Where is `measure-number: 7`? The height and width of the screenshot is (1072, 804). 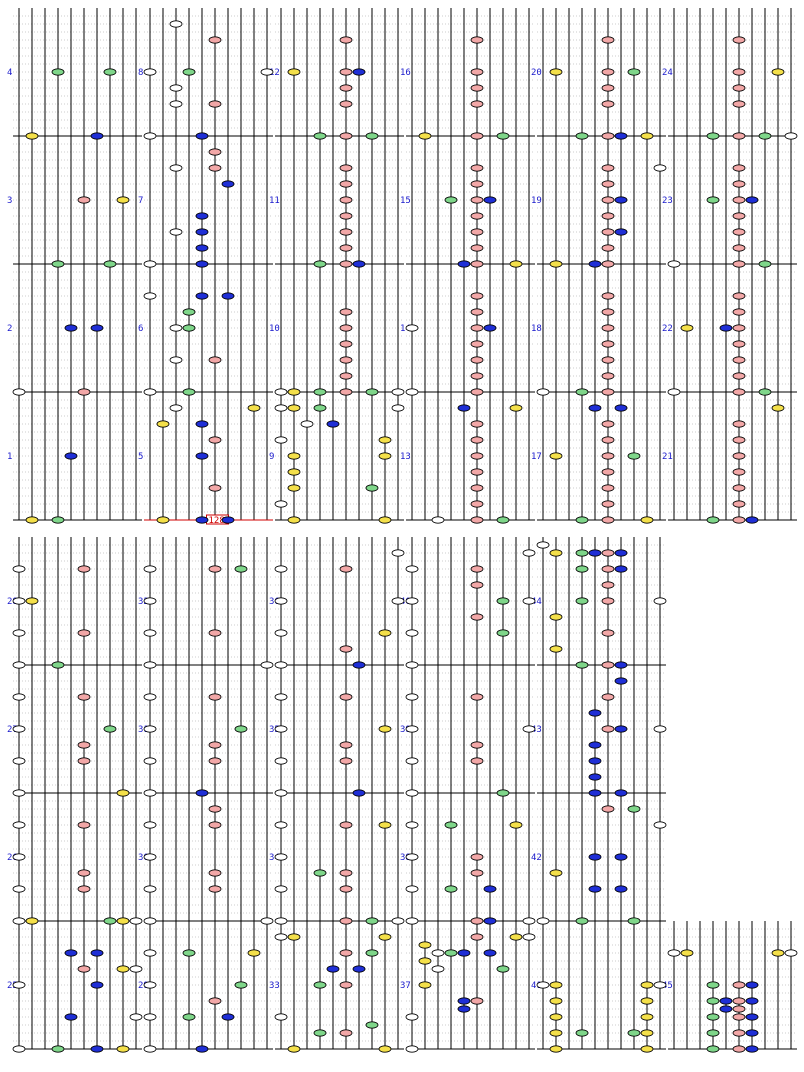 measure-number: 7 is located at coordinates (140, 201).